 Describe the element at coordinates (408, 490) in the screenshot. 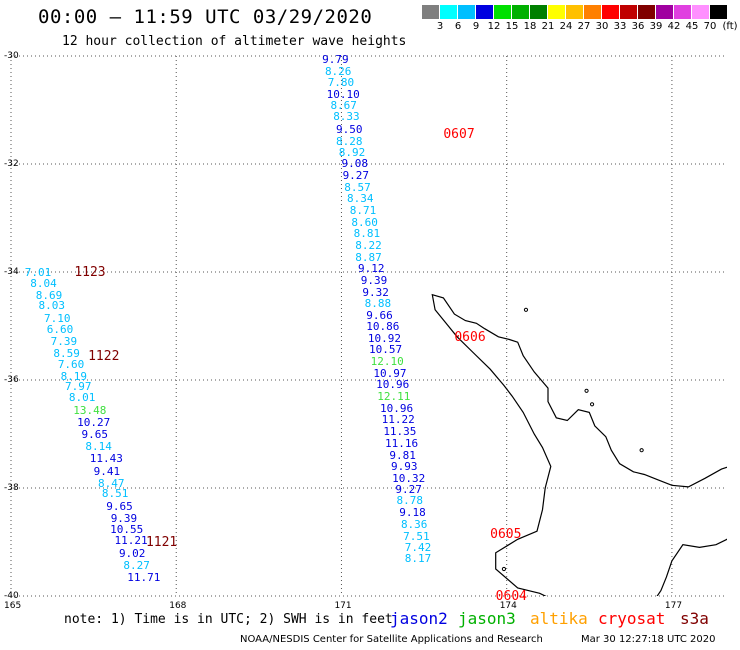

I see `wave-height-value: 9.27` at that location.